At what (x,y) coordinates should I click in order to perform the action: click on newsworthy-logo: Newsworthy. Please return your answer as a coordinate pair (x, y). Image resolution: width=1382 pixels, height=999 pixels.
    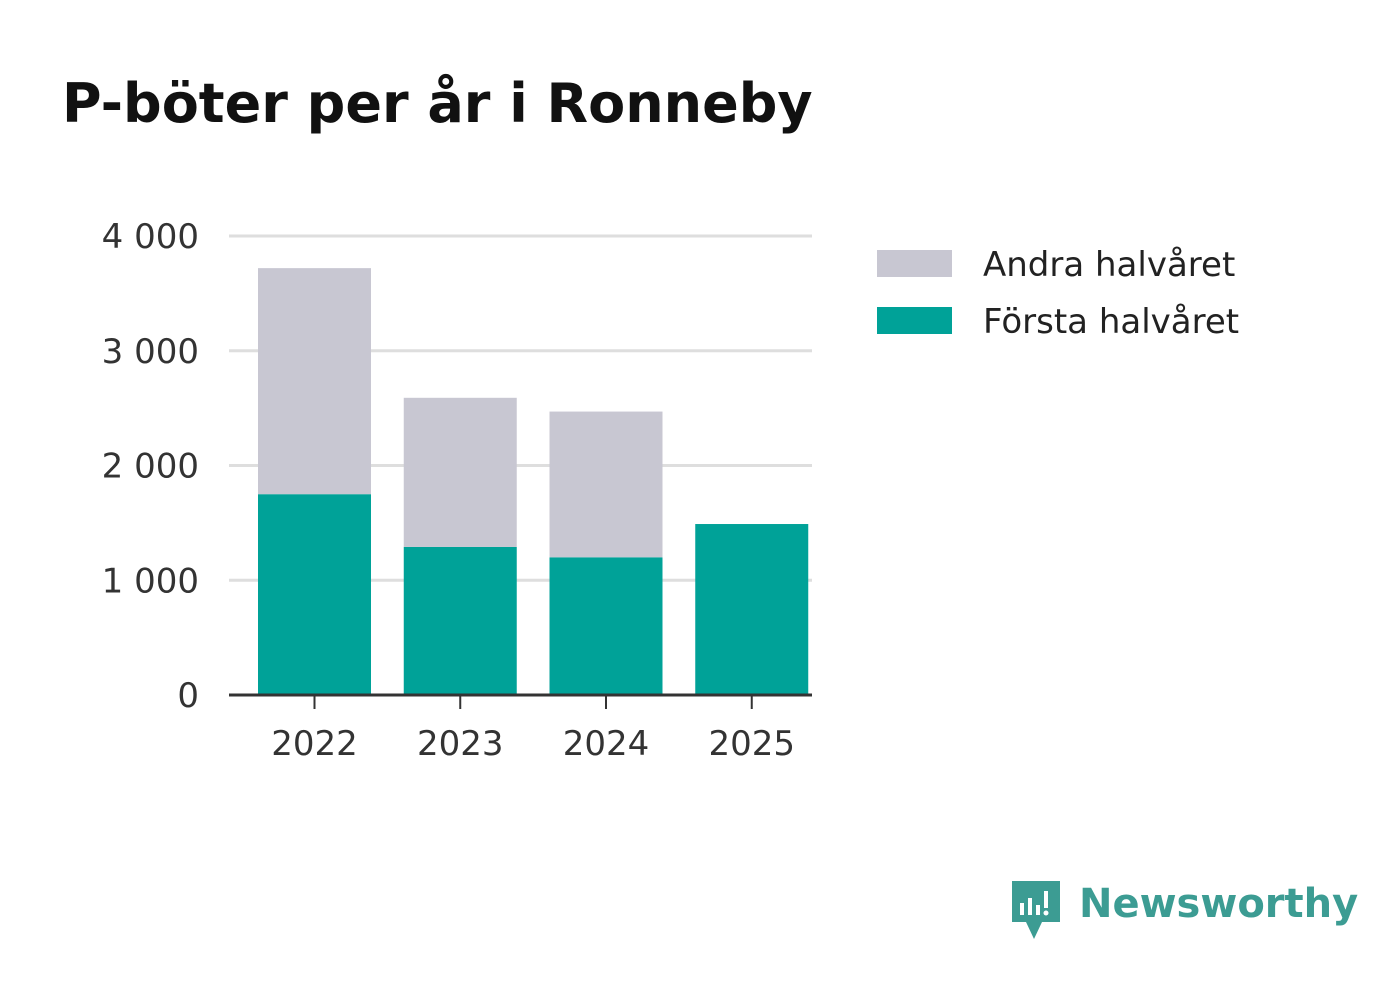
    Looking at the image, I should click on (1185, 910).